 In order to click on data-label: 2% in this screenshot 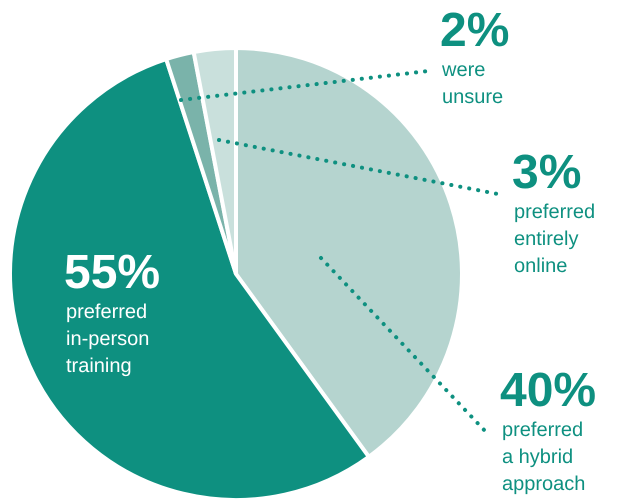, I will do `click(475, 30)`.